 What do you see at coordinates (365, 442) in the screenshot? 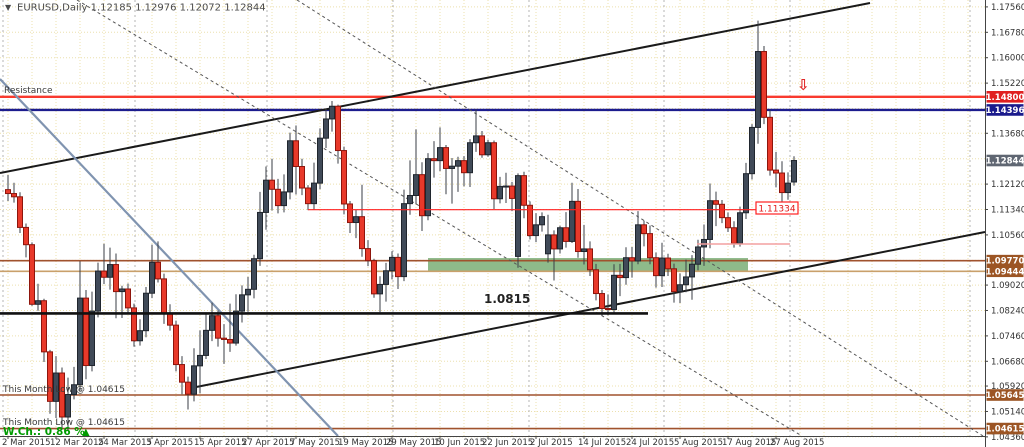
I see `date-tick-label: 19 May 2015` at bounding box center [365, 442].